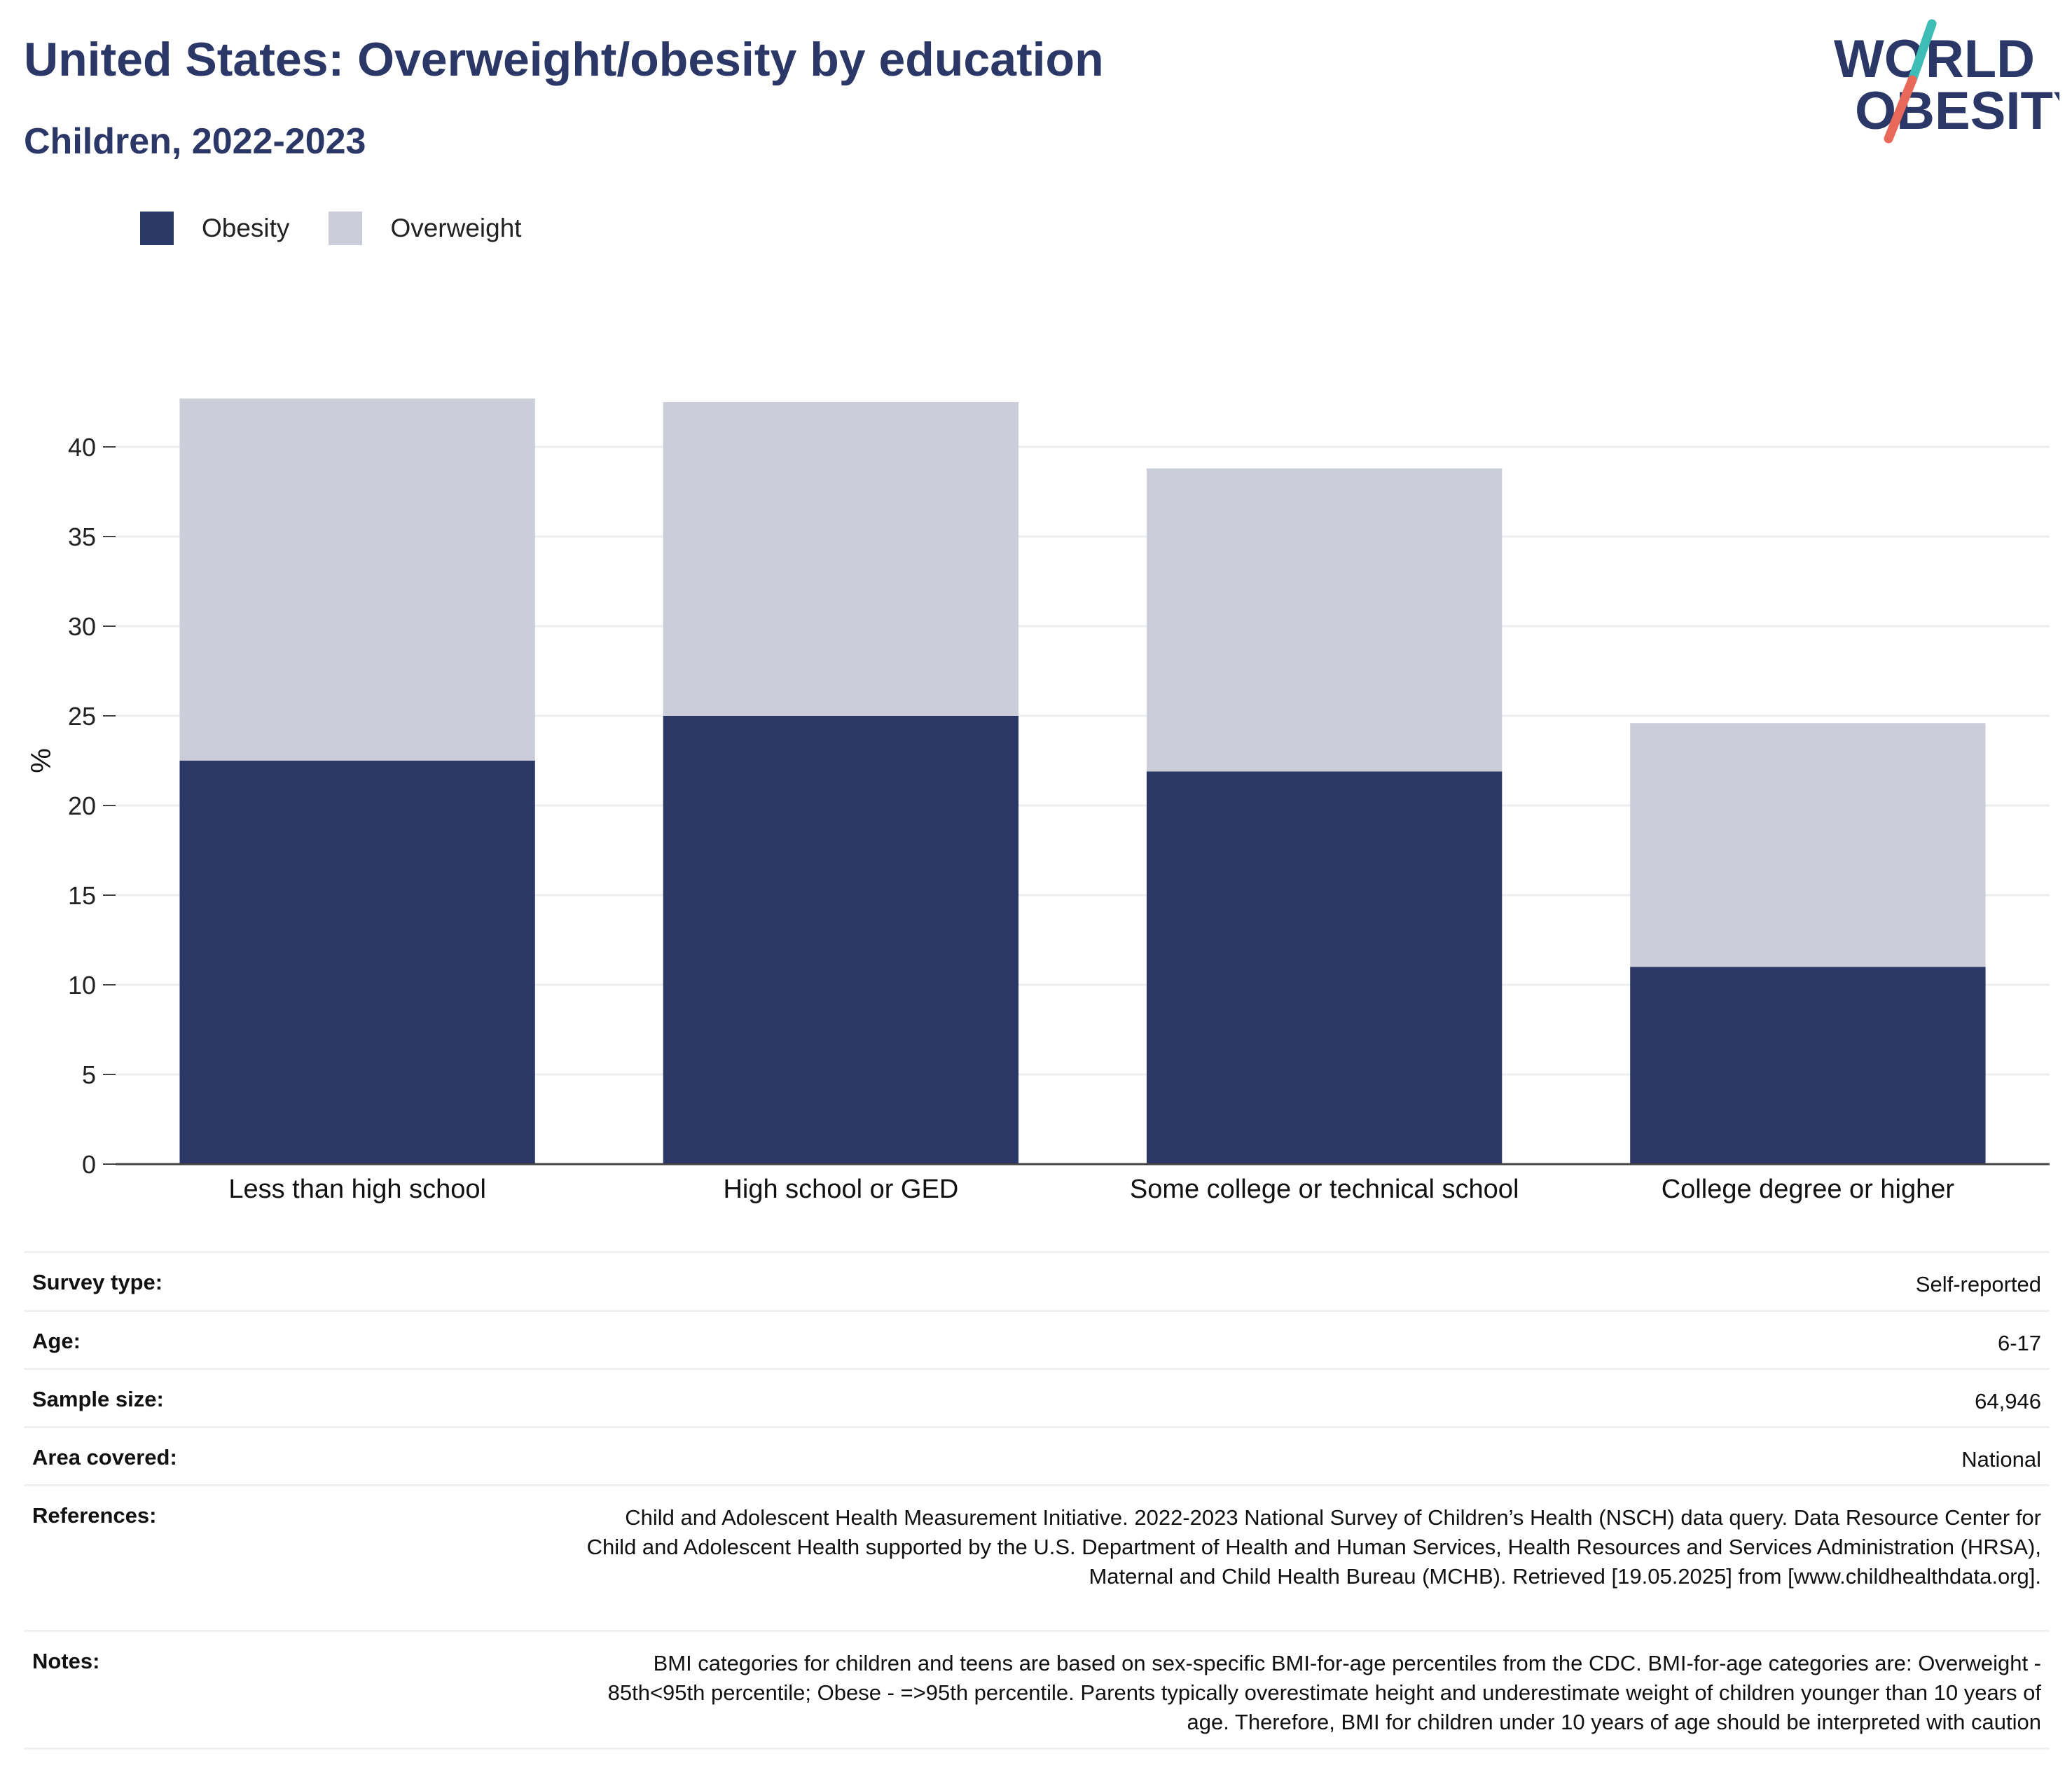 The height and width of the screenshot is (1784, 2072). What do you see at coordinates (2019, 1343) in the screenshot?
I see `info-value: 6-17` at bounding box center [2019, 1343].